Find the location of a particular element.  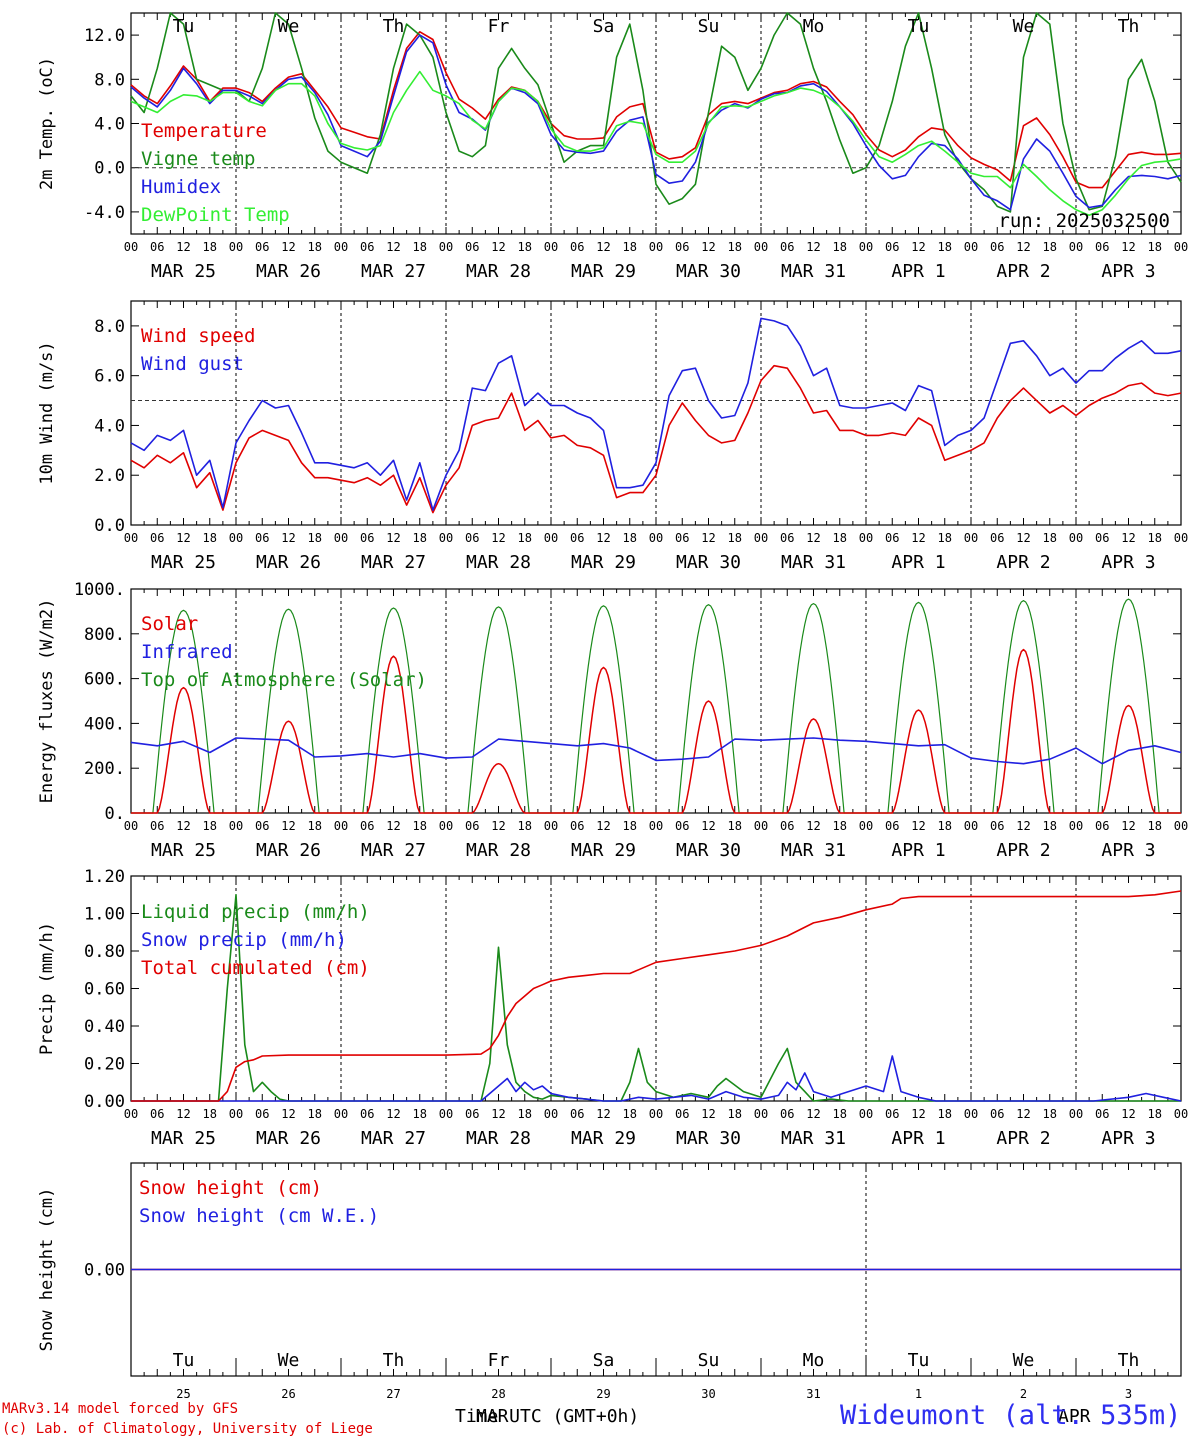

date-label: APR 1 is located at coordinates (918, 1138).